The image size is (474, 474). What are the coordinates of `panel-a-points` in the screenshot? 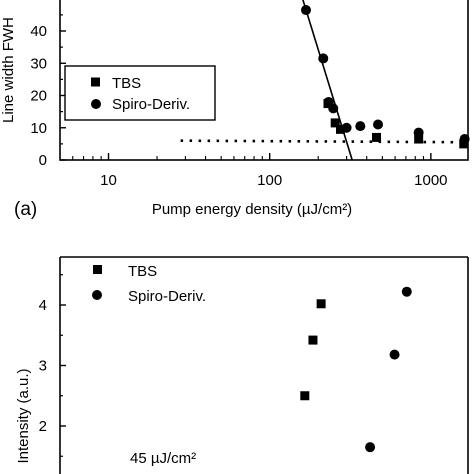 It's located at (385, 77).